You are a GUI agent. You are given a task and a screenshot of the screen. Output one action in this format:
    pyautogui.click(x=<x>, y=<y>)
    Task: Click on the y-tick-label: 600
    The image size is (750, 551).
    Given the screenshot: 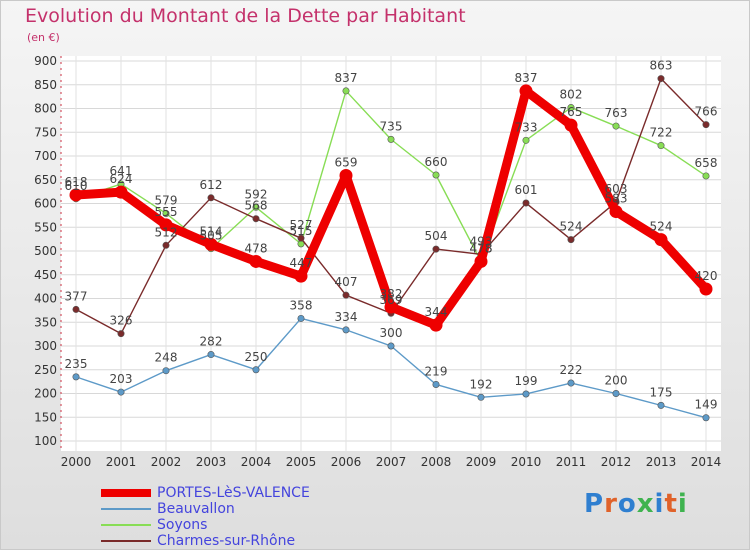 What is the action you would take?
    pyautogui.click(x=45, y=204)
    